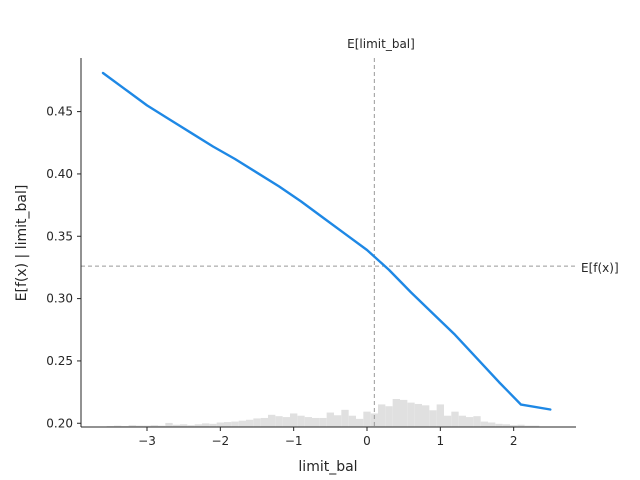 The image size is (640, 480). What do you see at coordinates (294, 441) in the screenshot?
I see `x-tick-label: −1` at bounding box center [294, 441].